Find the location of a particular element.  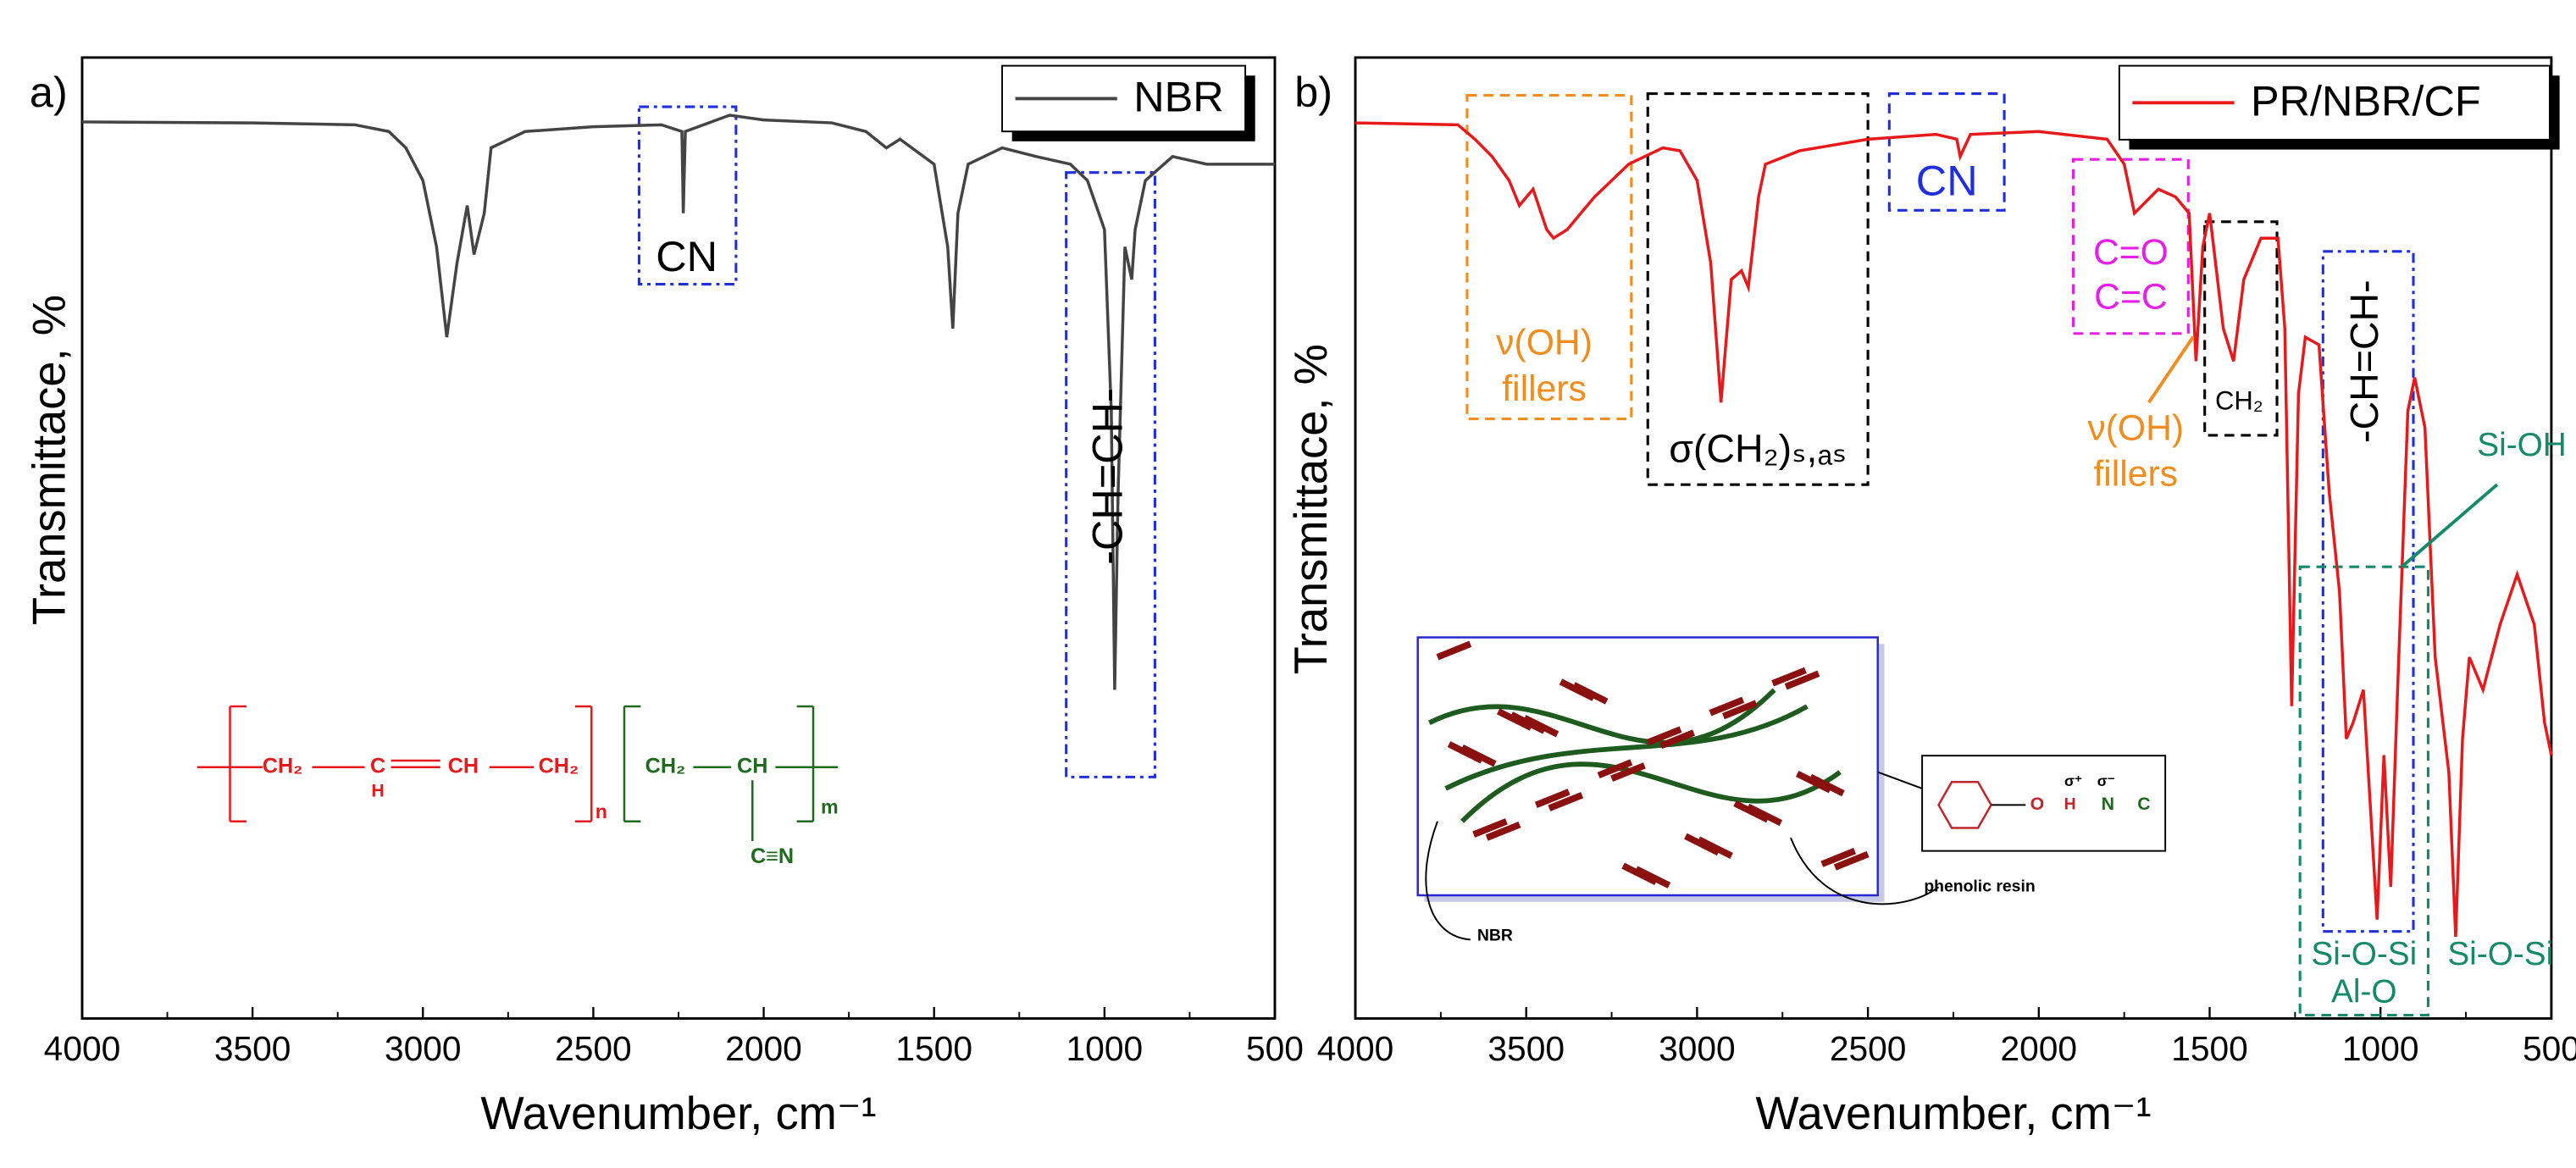

structure-label: O is located at coordinates (2037, 804).